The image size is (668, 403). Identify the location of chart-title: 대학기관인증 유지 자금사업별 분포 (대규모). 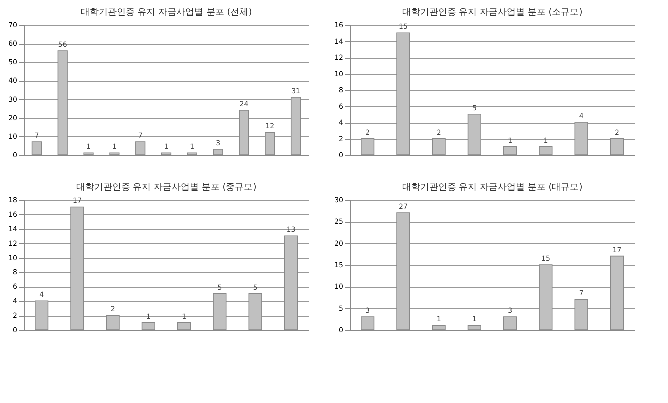
(492, 188).